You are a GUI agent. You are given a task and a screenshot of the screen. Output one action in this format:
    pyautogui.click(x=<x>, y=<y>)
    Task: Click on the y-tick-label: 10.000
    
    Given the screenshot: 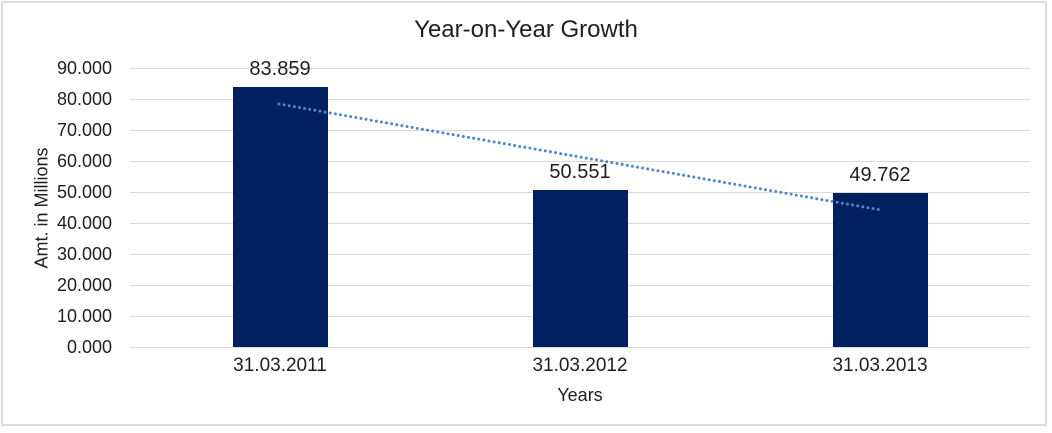 What is the action you would take?
    pyautogui.click(x=84, y=316)
    